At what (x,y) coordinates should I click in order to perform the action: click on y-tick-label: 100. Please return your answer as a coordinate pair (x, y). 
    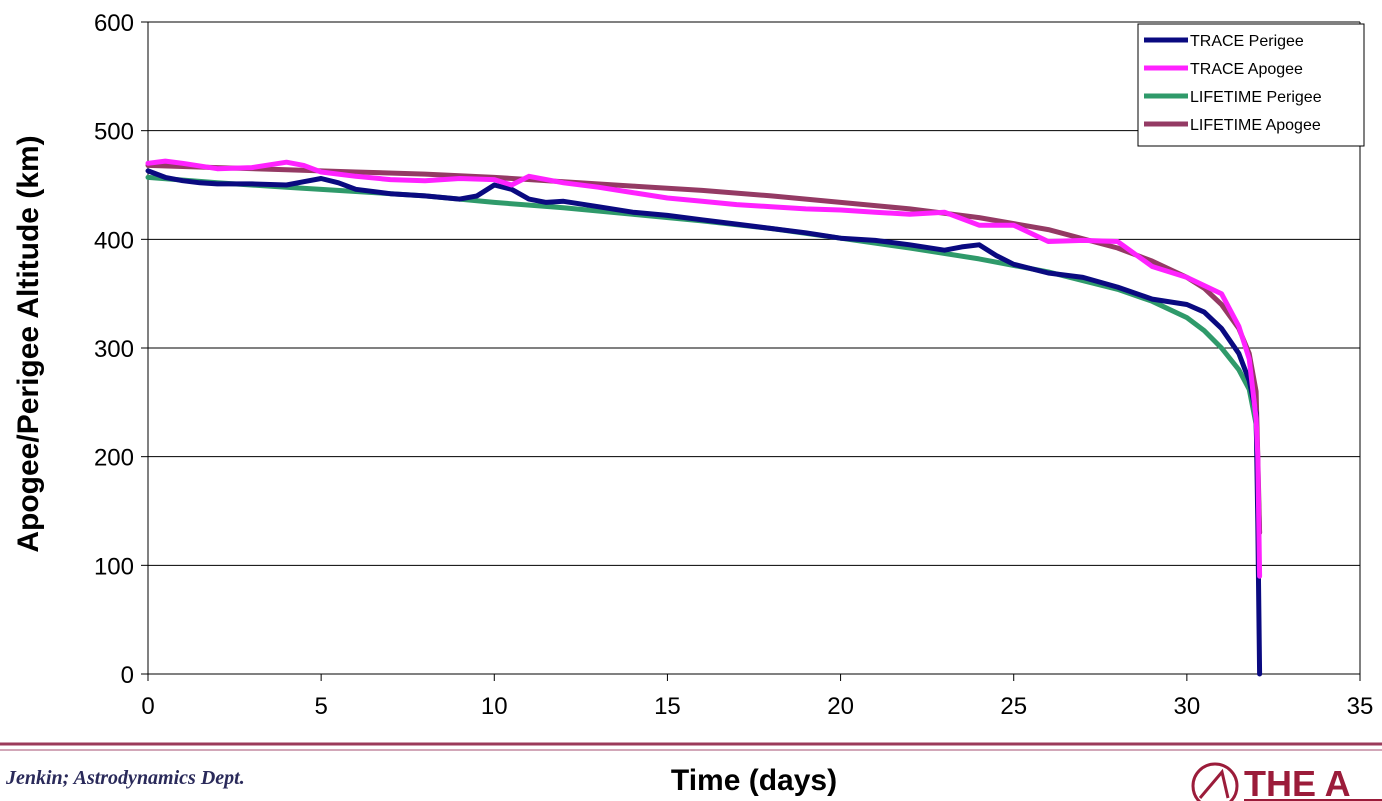
    Looking at the image, I should click on (114, 566).